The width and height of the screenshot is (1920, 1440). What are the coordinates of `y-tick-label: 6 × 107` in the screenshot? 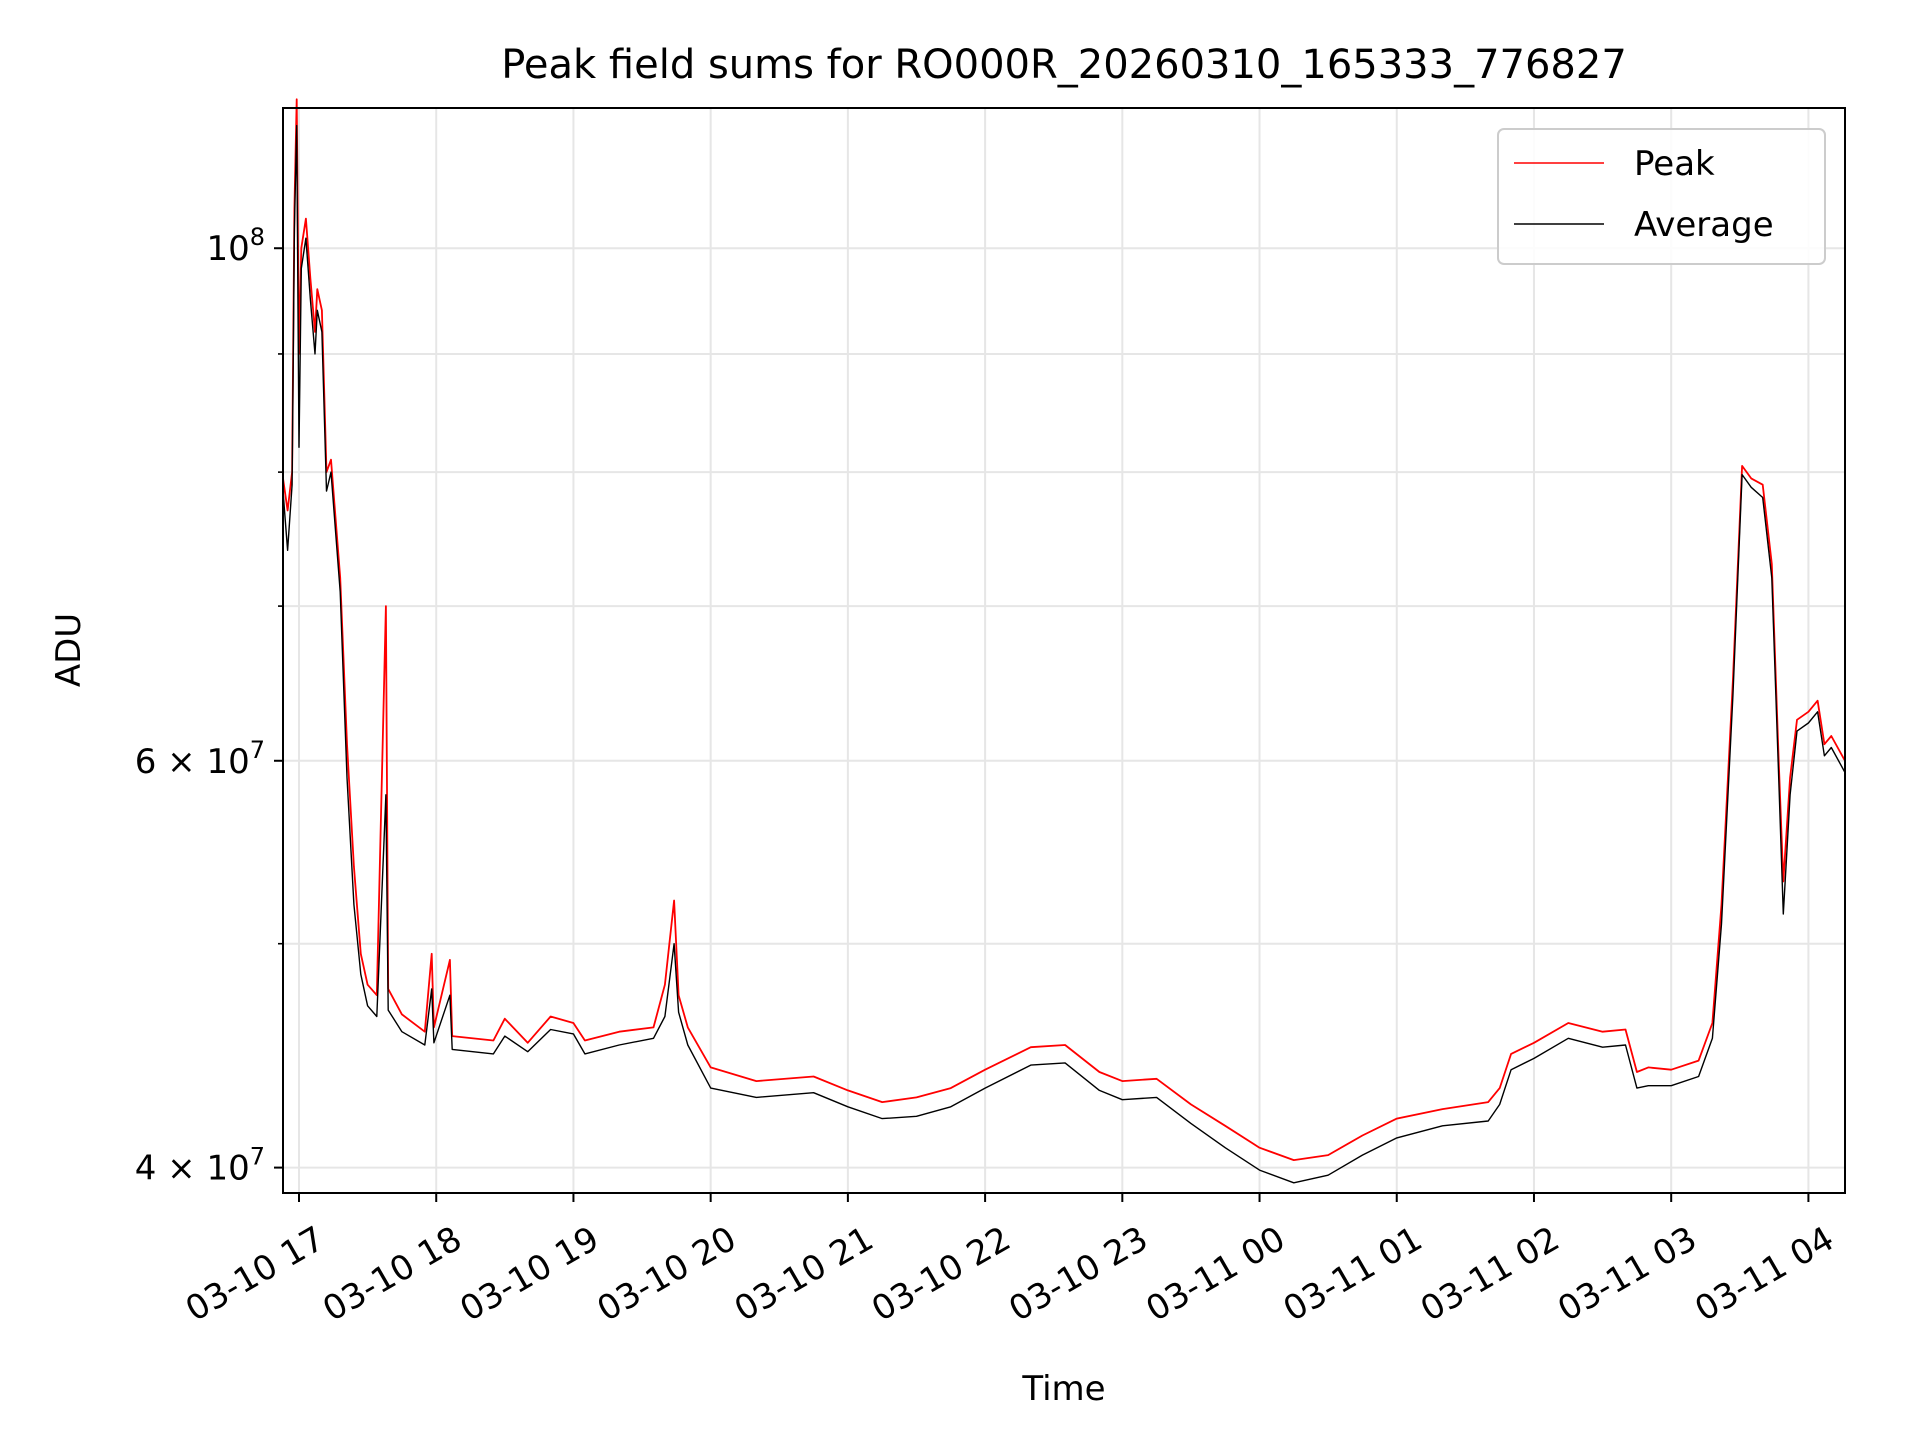 It's located at (200, 759).